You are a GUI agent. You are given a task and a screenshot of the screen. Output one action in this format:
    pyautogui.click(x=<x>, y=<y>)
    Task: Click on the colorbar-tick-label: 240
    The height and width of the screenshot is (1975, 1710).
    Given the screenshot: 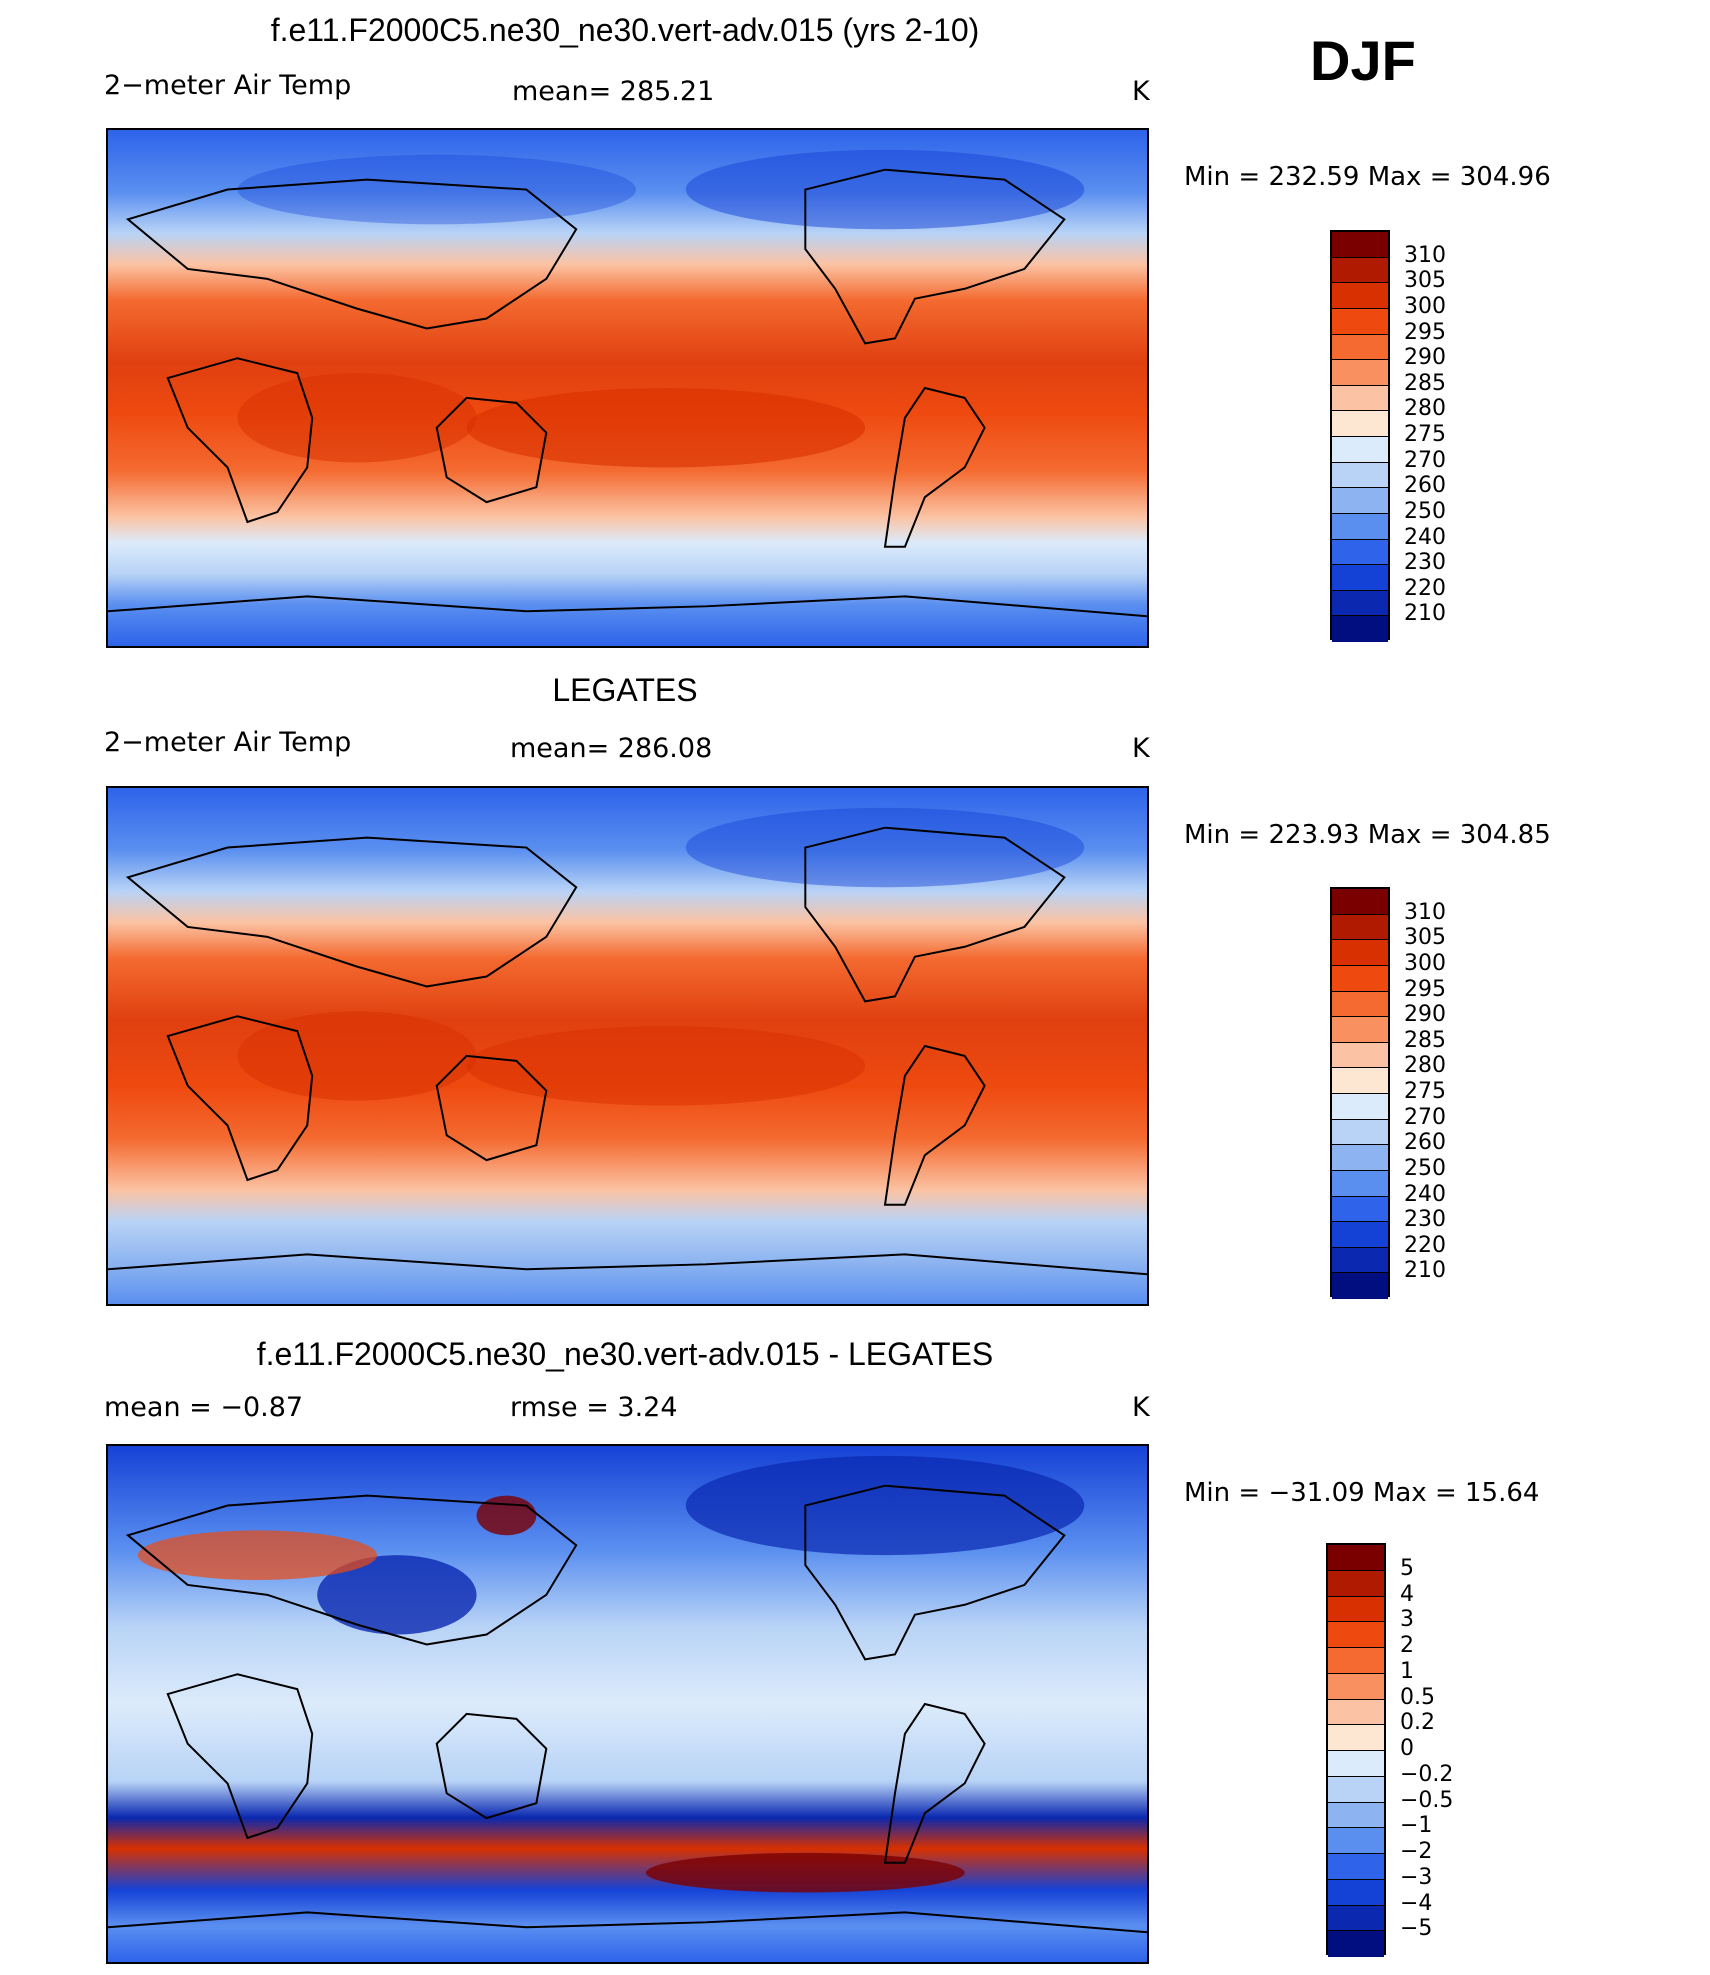 What is the action you would take?
    pyautogui.click(x=1425, y=537)
    